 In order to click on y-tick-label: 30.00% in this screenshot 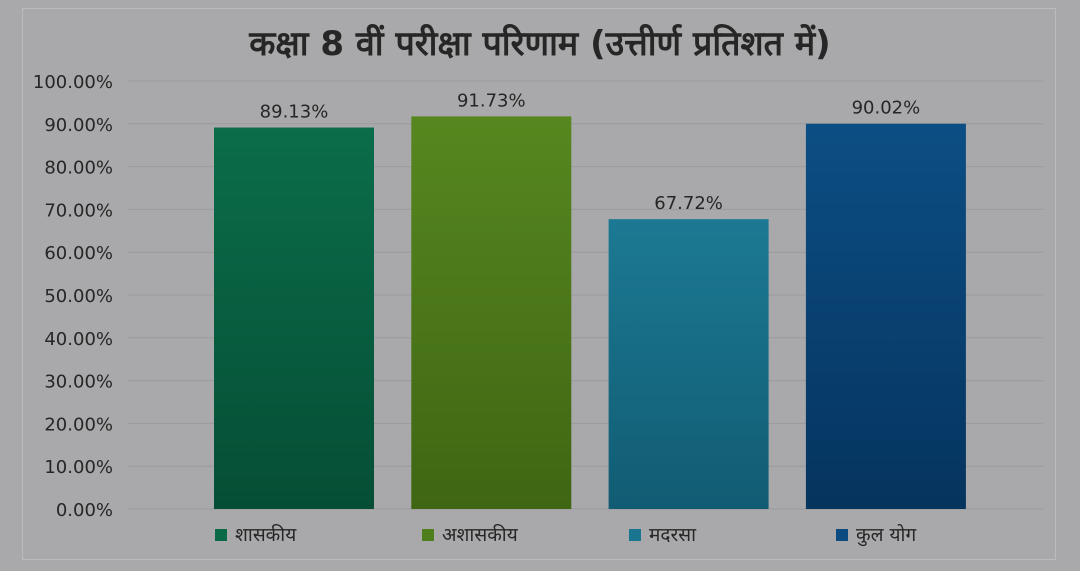, I will do `click(78, 382)`.